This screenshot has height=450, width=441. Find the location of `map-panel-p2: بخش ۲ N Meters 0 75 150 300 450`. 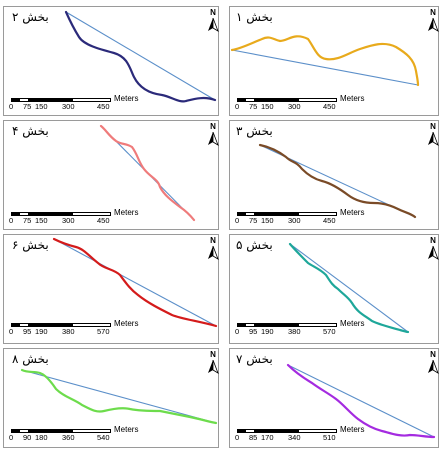

map-panel-p2: بخش ۲ N Meters 0 75 150 300 450 is located at coordinates (111, 61).